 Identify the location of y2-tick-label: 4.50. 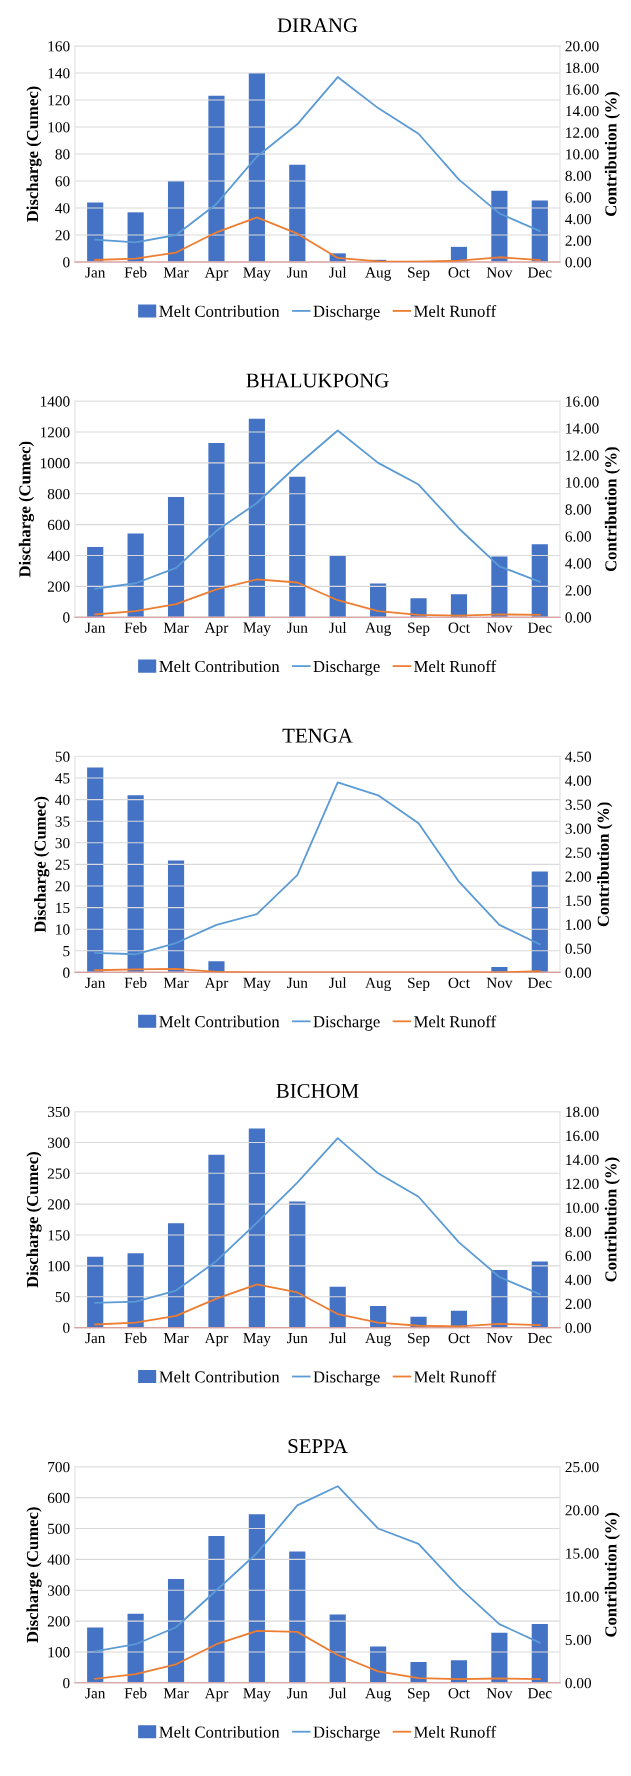
(578, 756).